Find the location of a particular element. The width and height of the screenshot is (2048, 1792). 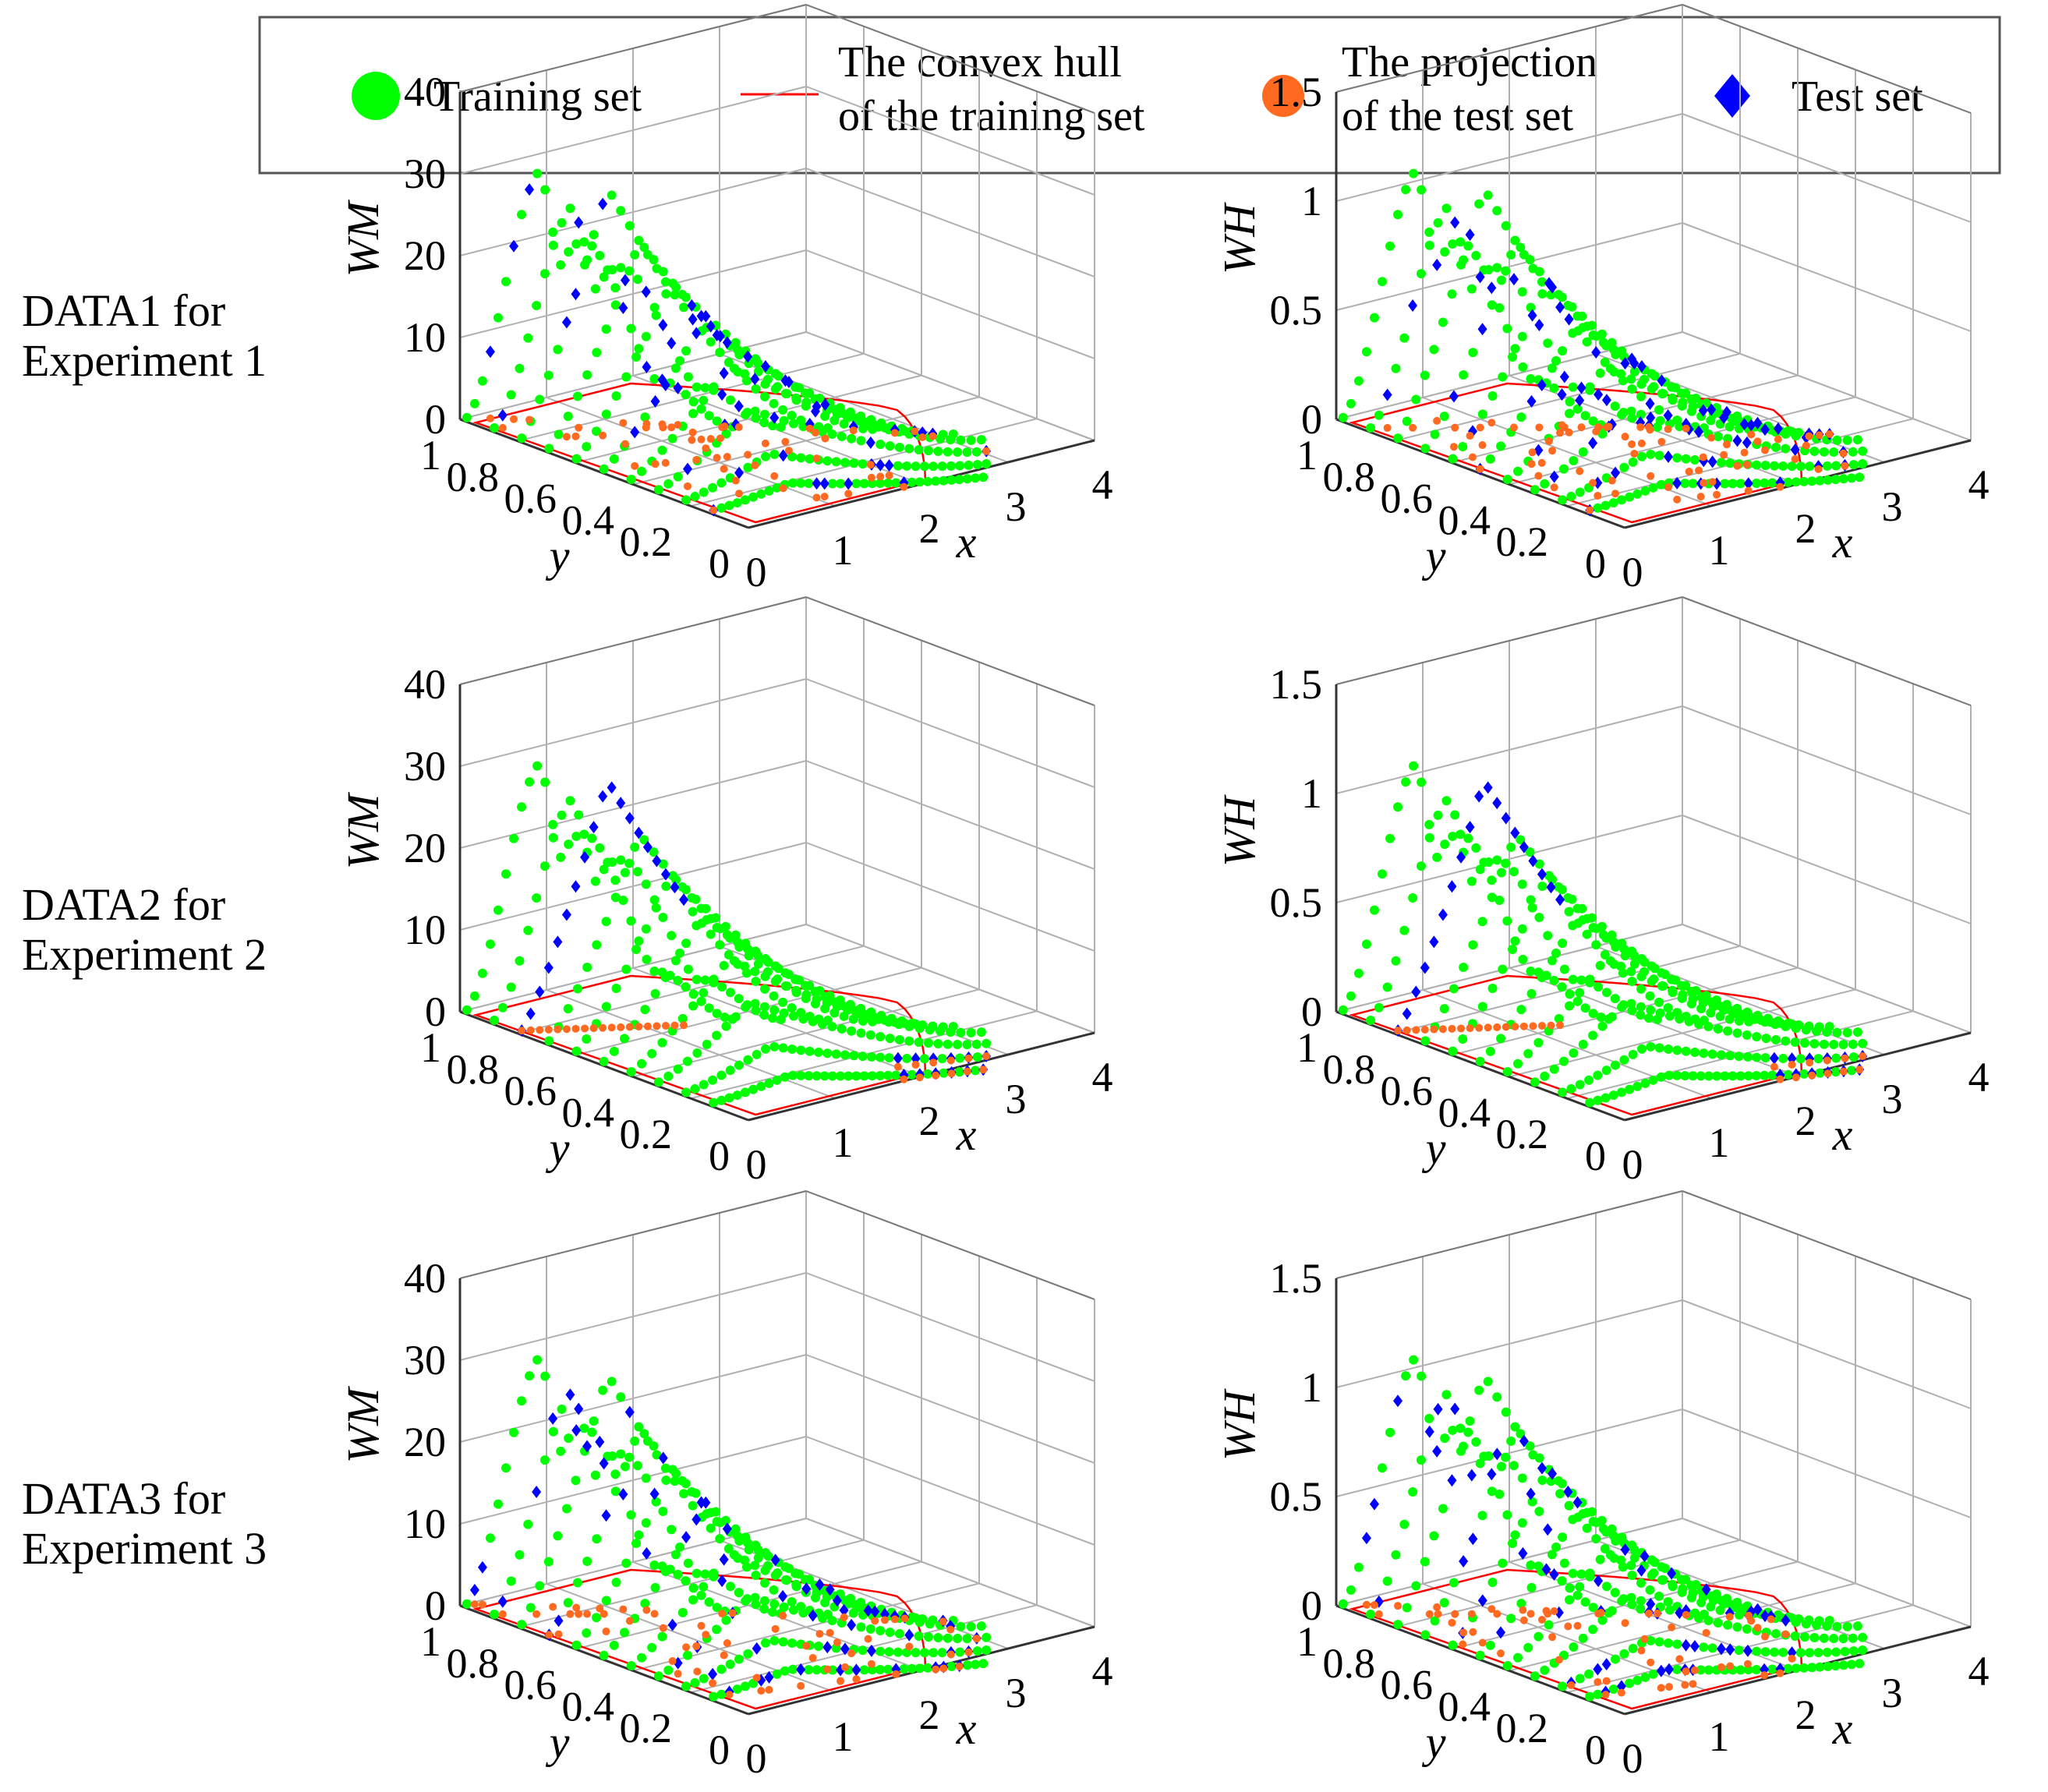

legend-box is located at coordinates (1129, 95).